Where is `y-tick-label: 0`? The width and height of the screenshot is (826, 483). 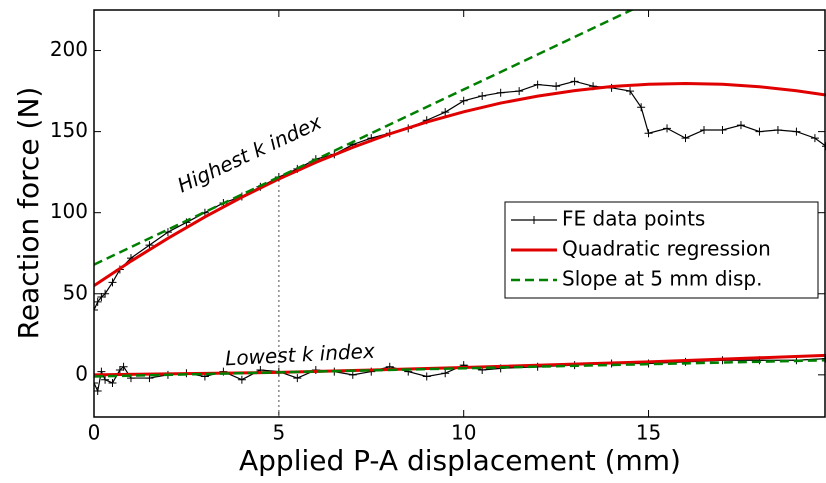
y-tick-label: 0 is located at coordinates (81, 373).